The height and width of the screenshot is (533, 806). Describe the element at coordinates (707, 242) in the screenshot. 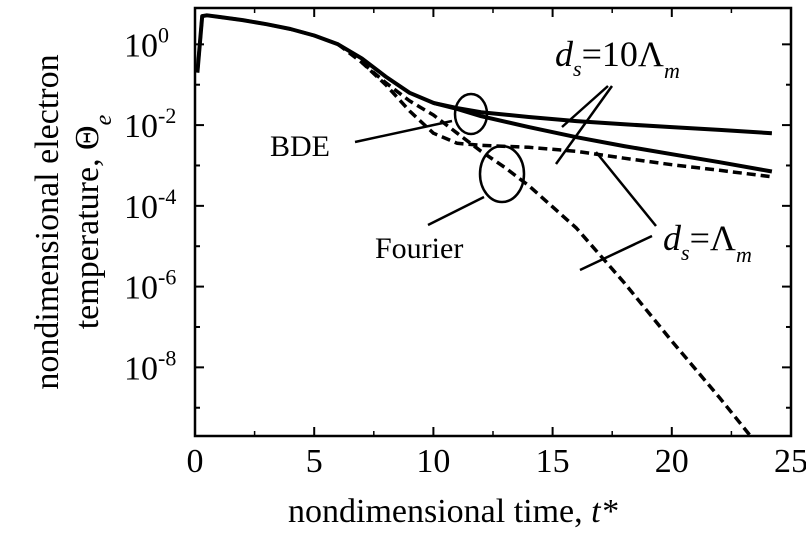

I see `ds1-label: ds=Λm` at that location.